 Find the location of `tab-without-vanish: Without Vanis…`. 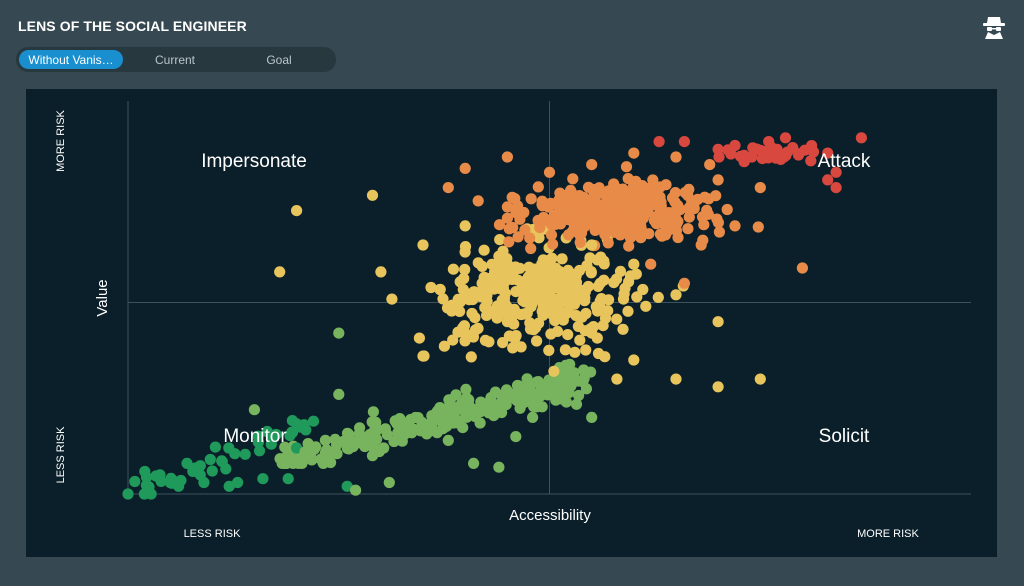

tab-without-vanish: Without Vanis… is located at coordinates (71, 59).